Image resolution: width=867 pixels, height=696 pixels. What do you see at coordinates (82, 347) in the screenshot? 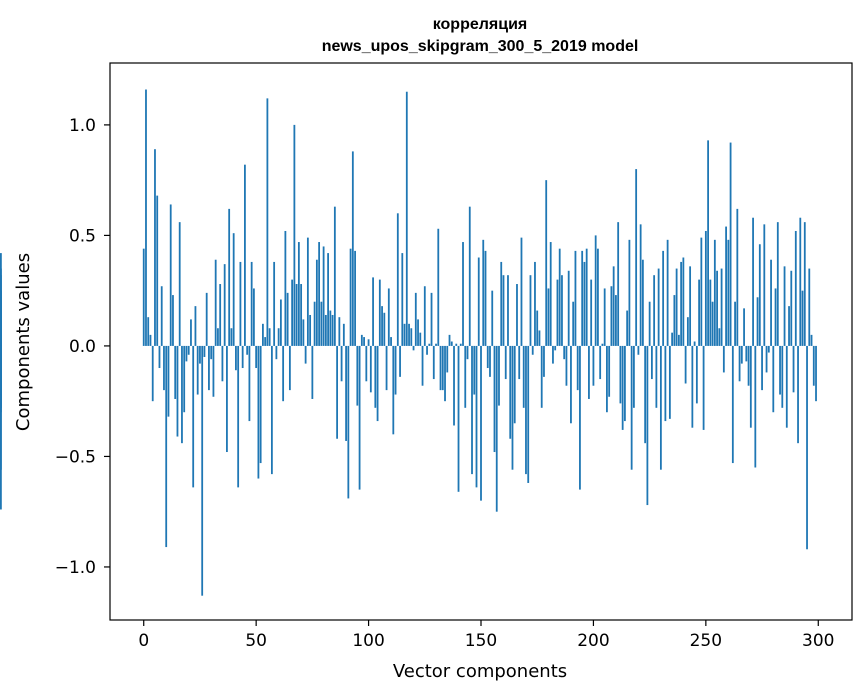
I see `y-axis-ticks: −1.0 −0.5 0.0 0.5 1.0` at bounding box center [82, 347].